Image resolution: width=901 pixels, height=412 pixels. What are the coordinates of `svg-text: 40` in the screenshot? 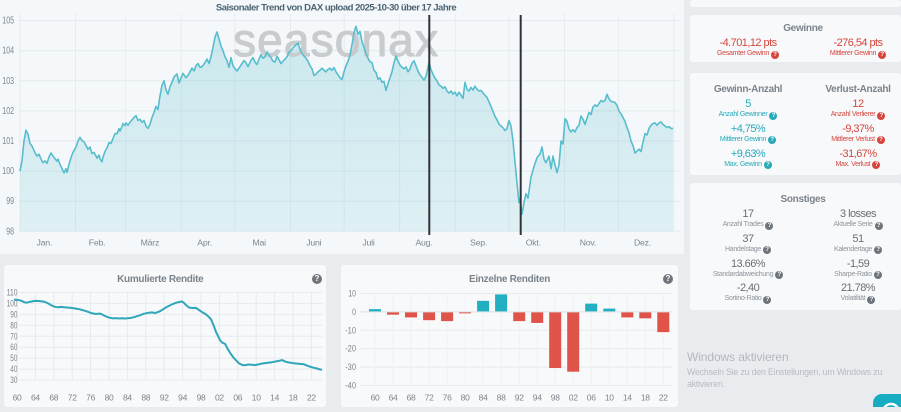 It's located at (13, 369).